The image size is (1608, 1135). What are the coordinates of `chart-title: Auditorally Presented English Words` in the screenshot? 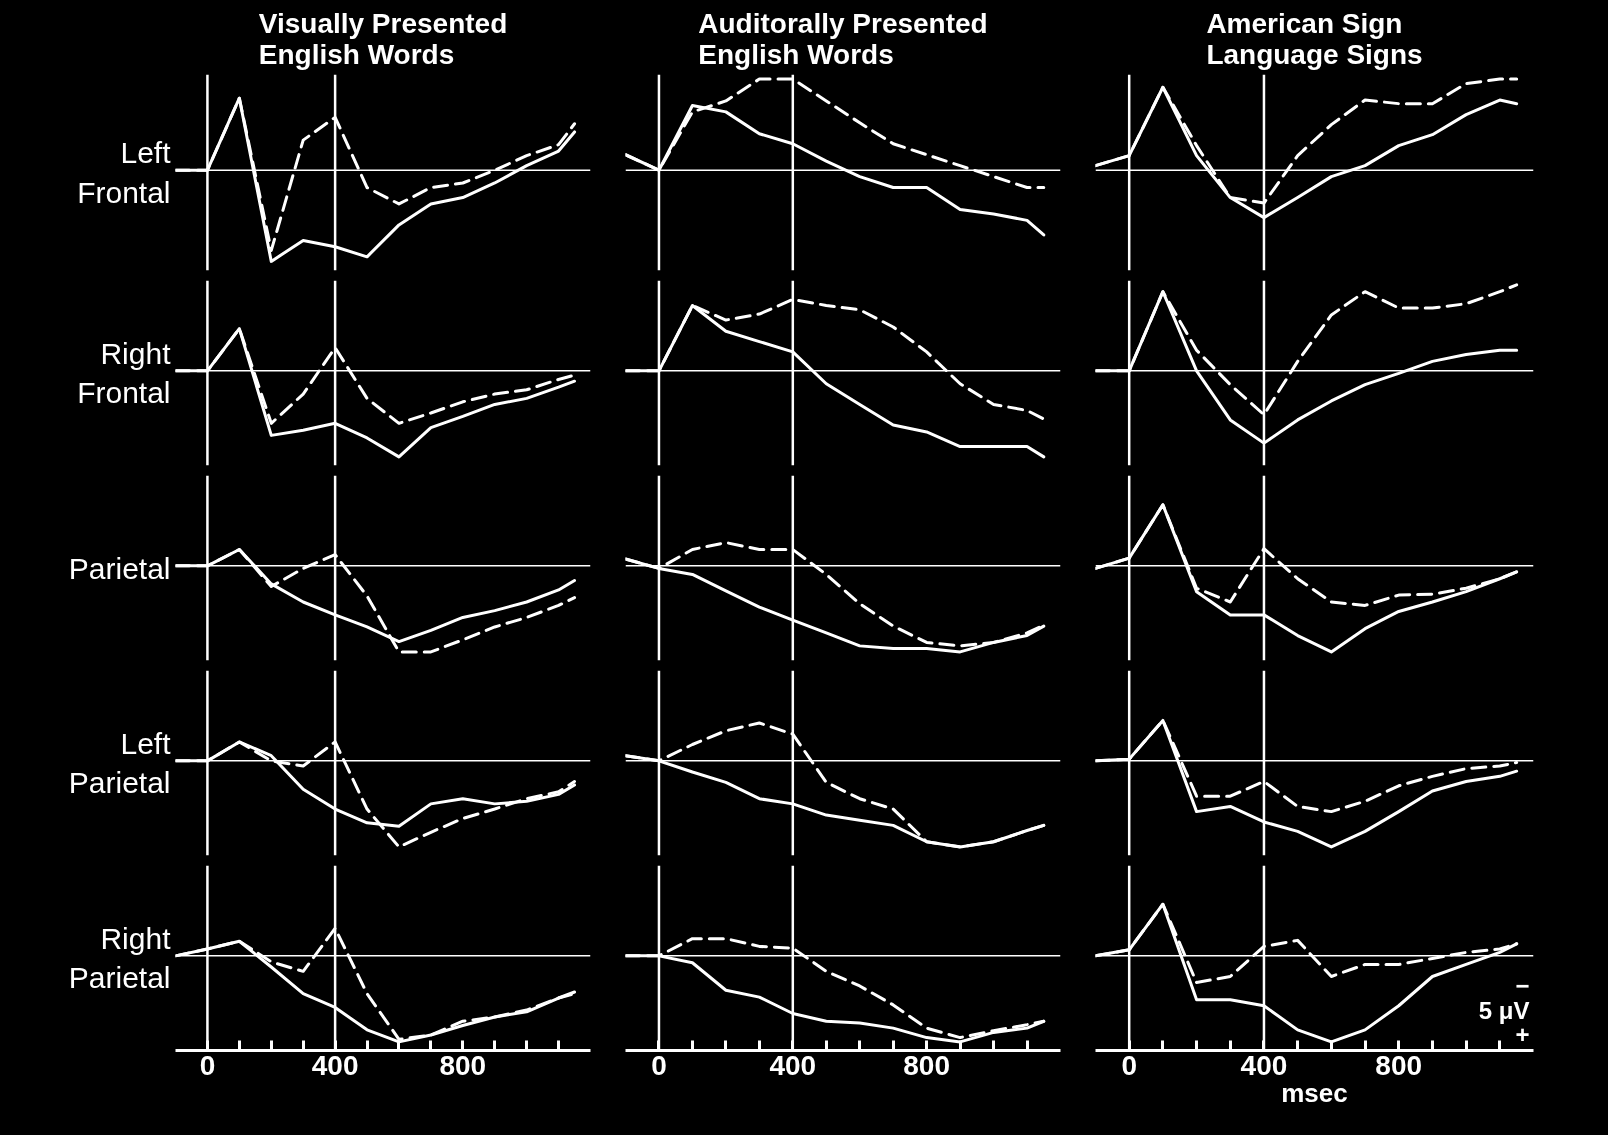 It's located at (843, 38).